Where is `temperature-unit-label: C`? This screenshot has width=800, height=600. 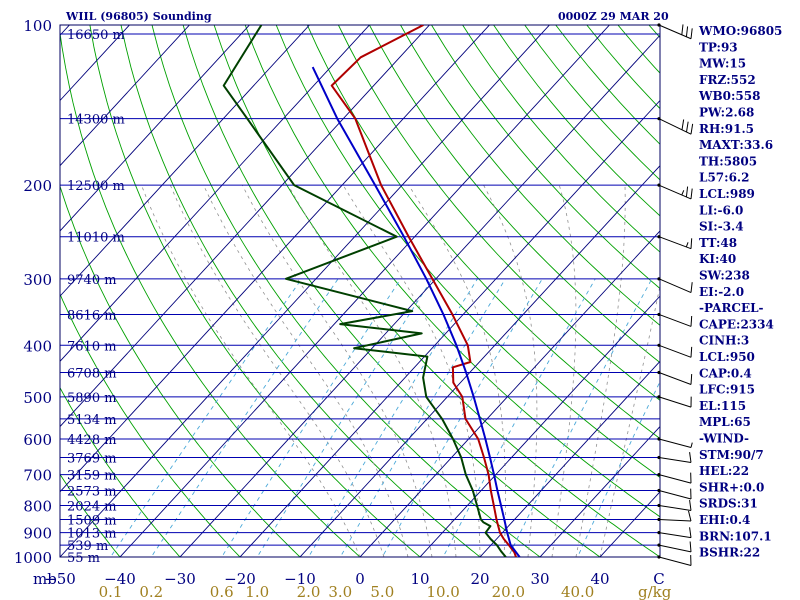
temperature-unit-label: C is located at coordinates (658, 579).